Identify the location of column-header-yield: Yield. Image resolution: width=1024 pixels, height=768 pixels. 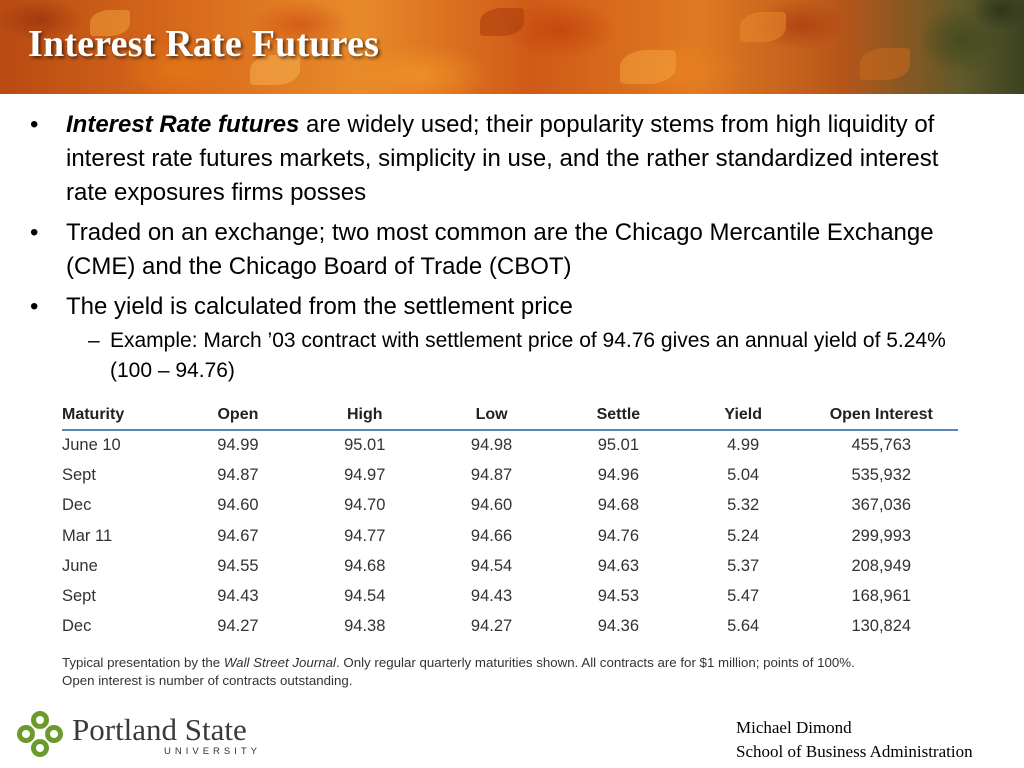
(743, 415).